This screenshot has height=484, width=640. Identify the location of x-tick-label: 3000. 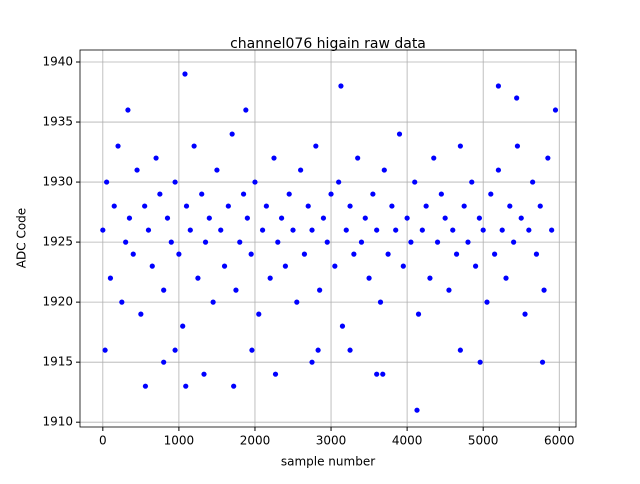
(331, 441).